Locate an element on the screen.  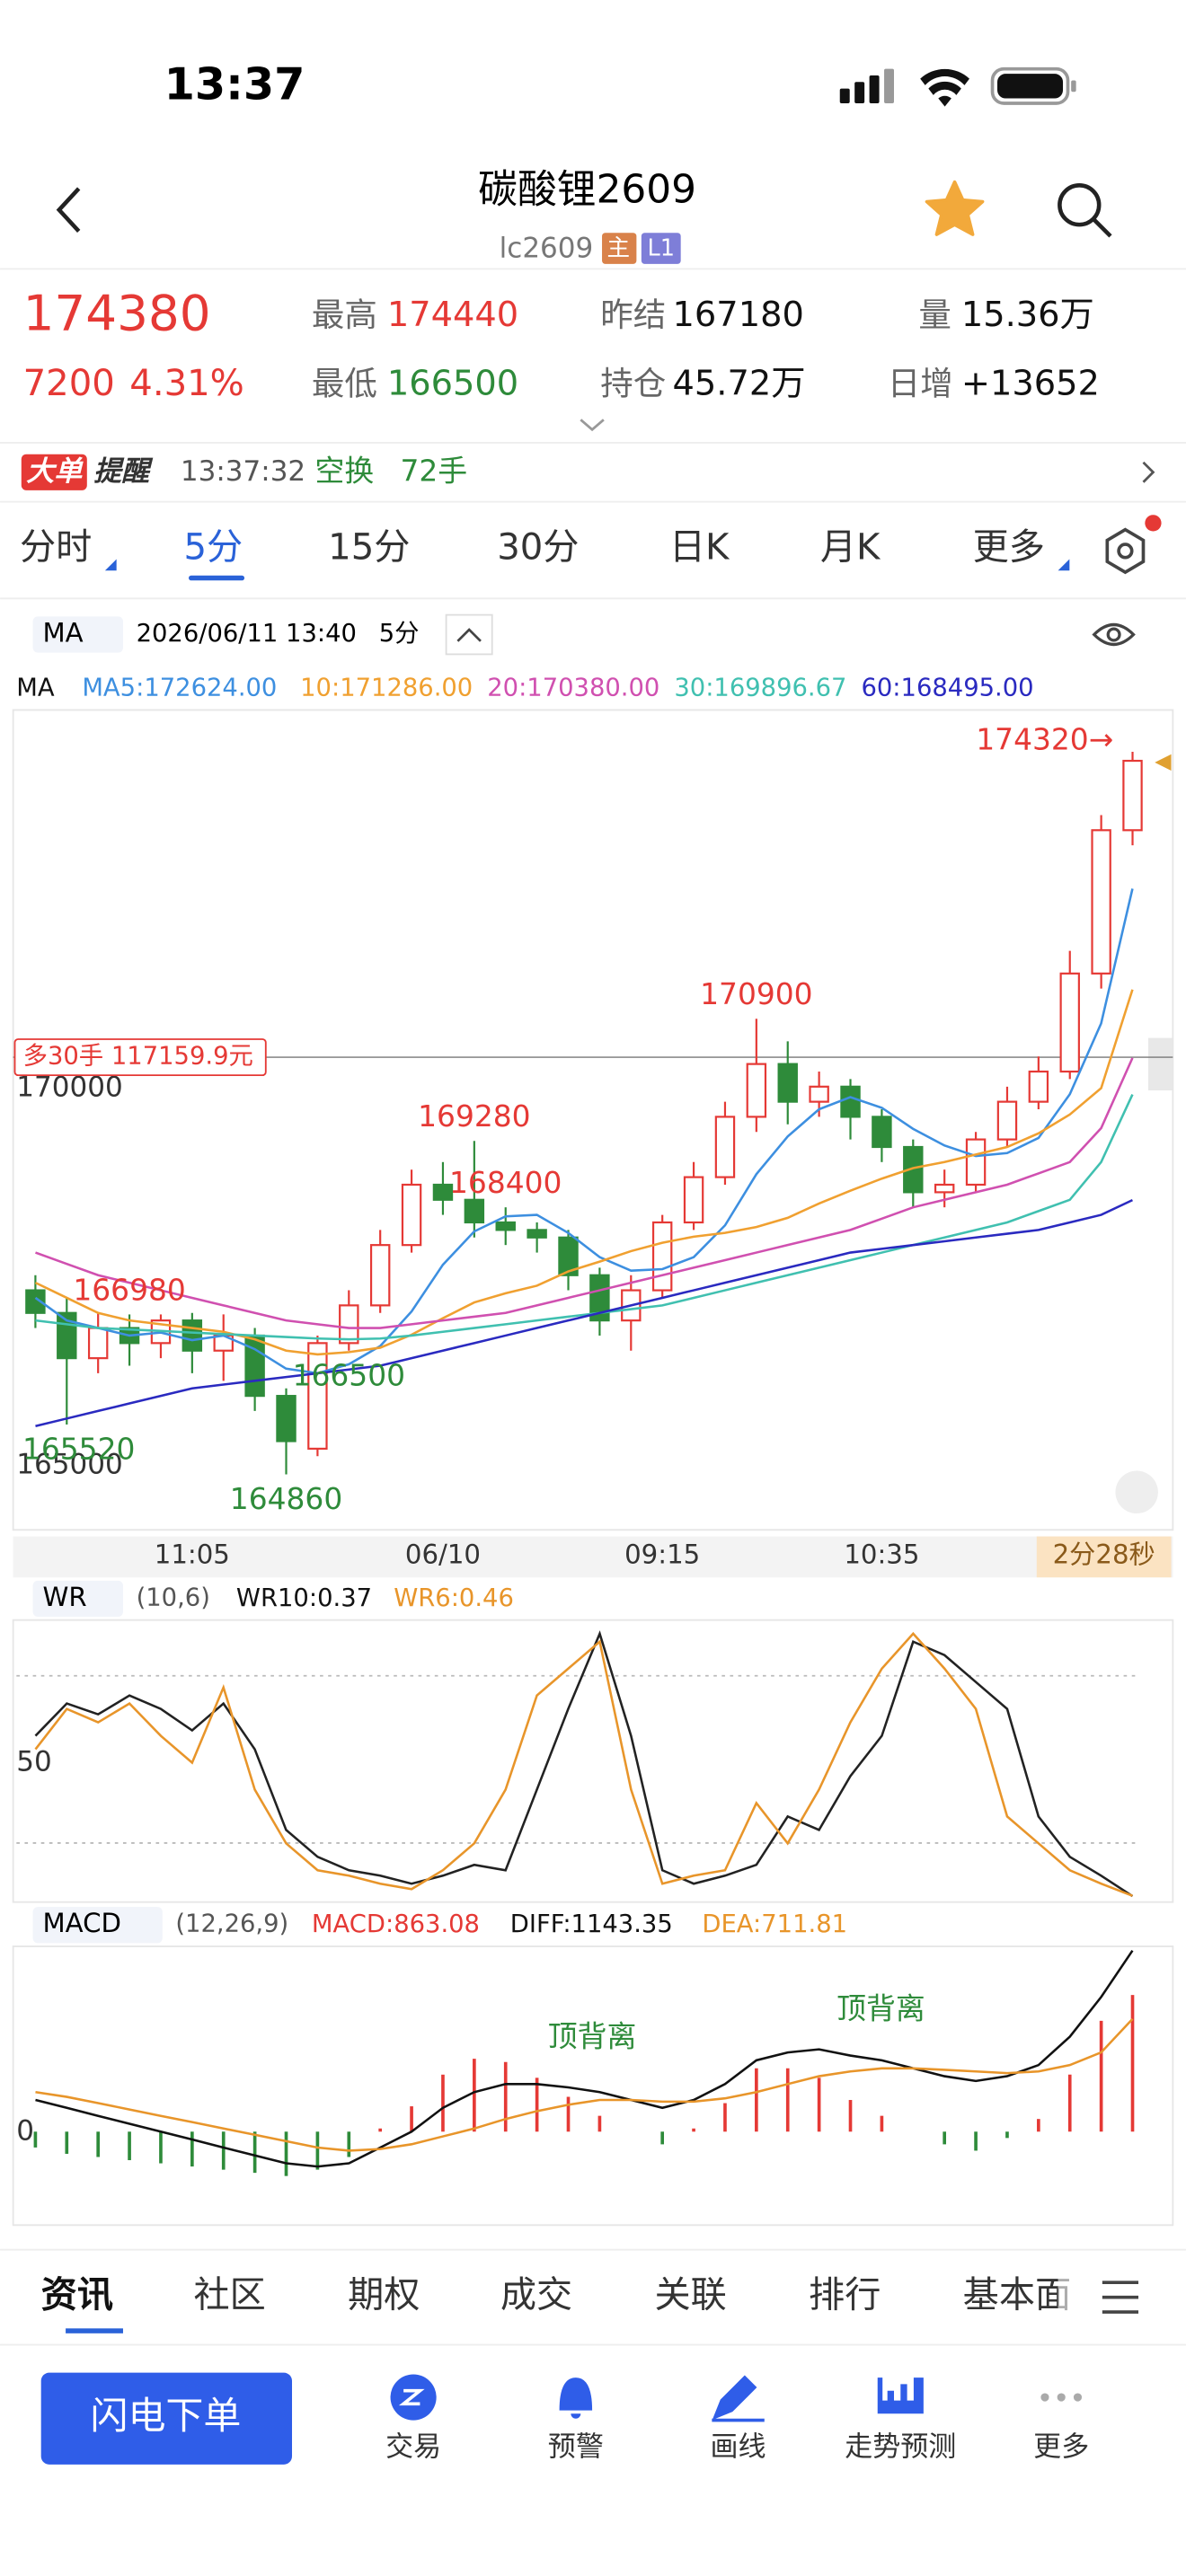
back-button is located at coordinates (68, 210).